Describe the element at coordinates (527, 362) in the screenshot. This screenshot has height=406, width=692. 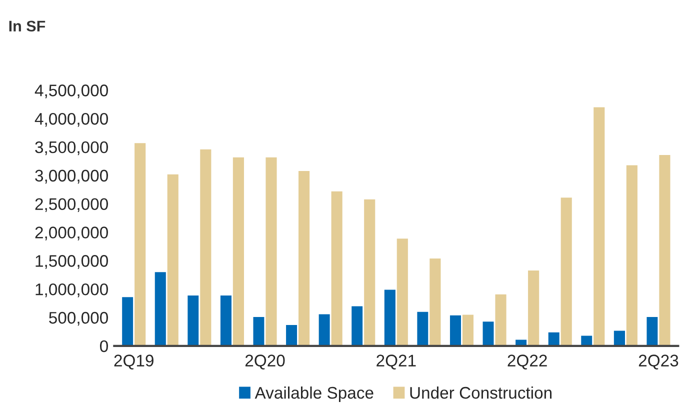
I see `x-tick-label: 2Q22` at that location.